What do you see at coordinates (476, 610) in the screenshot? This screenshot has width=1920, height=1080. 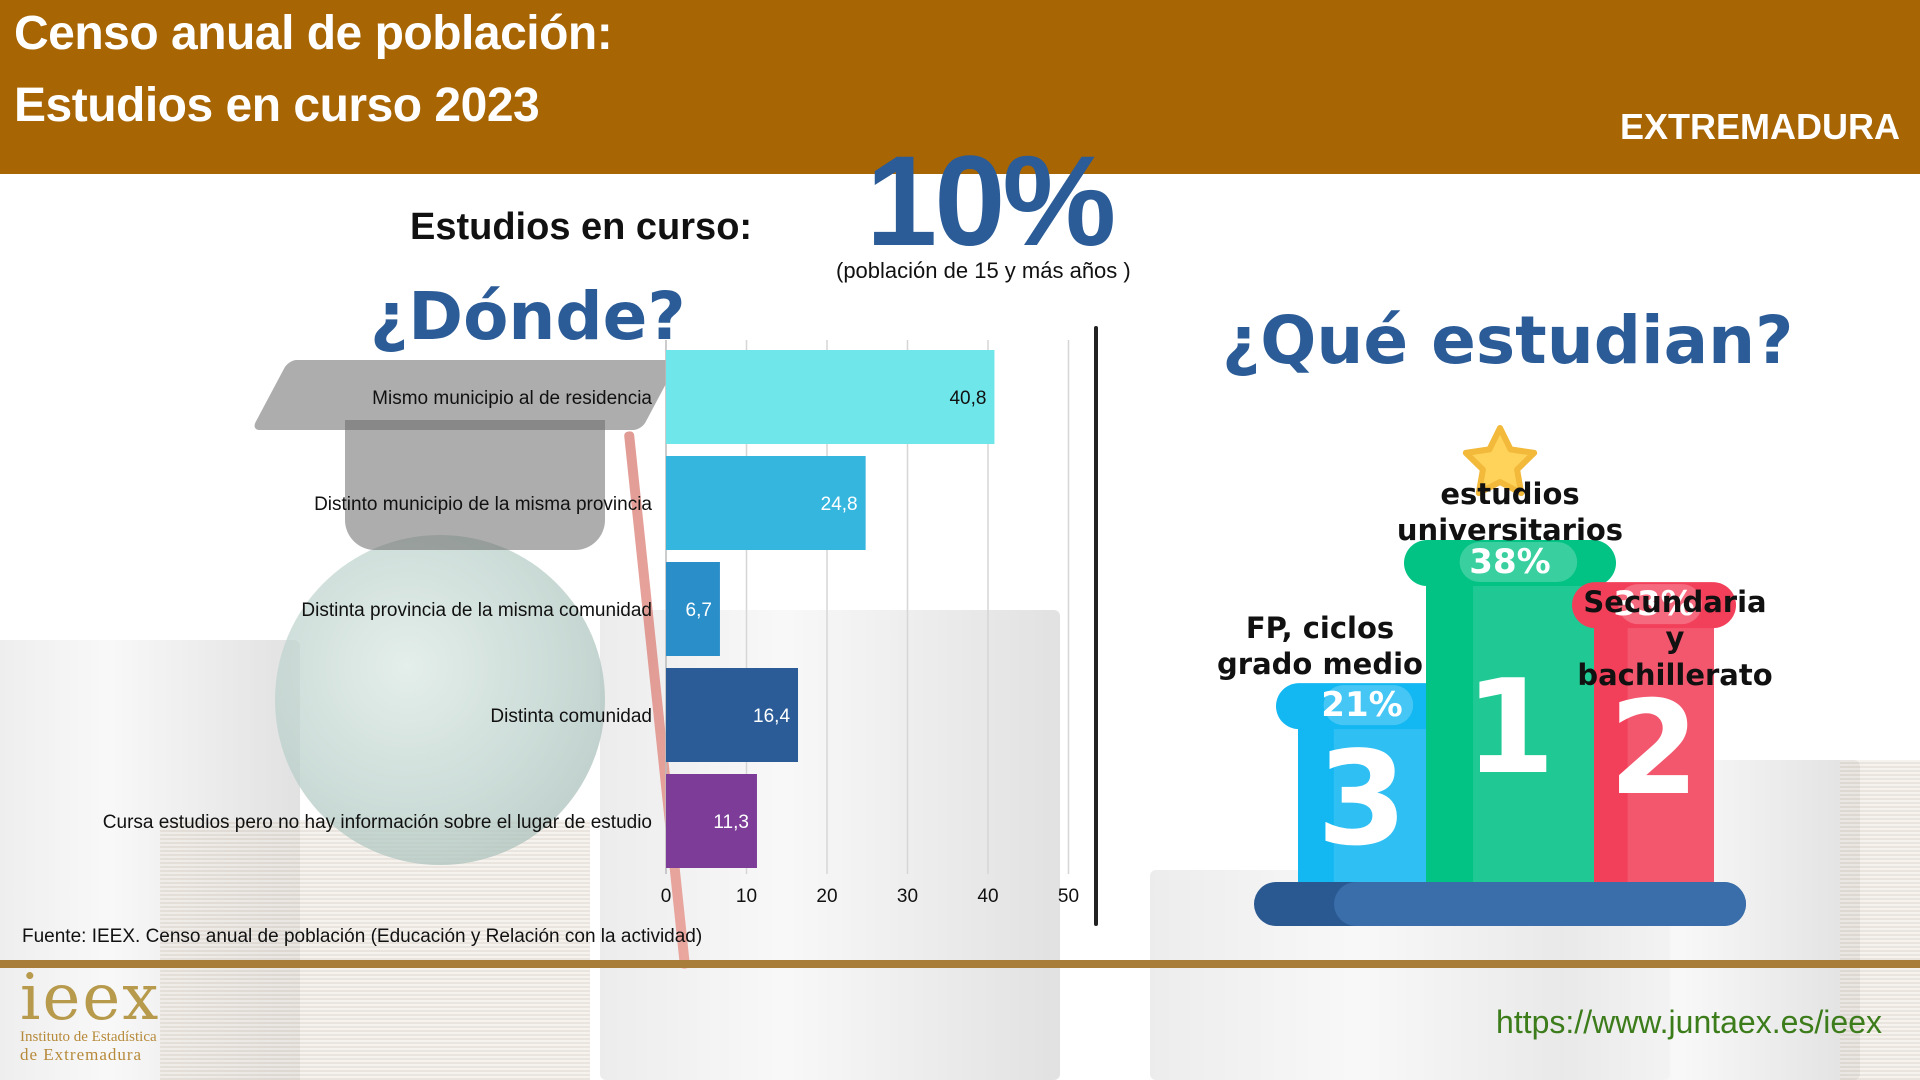 I see `category-label: Distinta provincia de la misma comunidad` at bounding box center [476, 610].